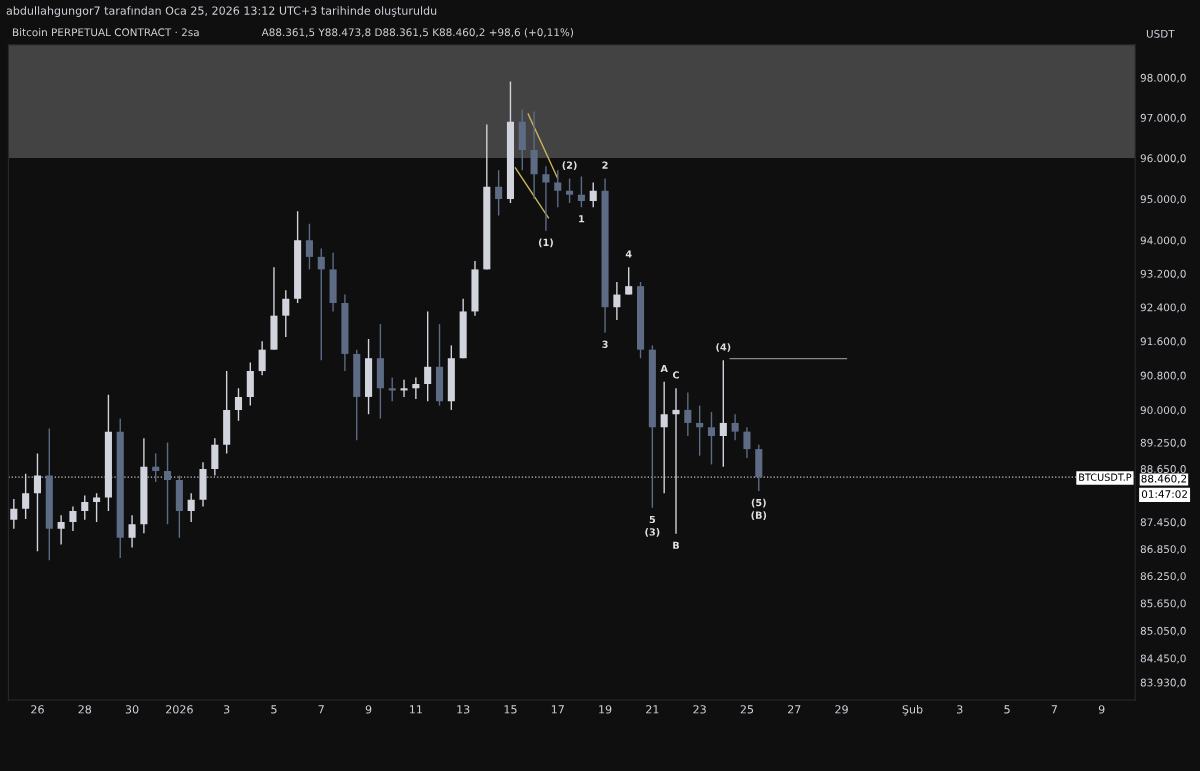  Describe the element at coordinates (1163, 577) in the screenshot. I see `y-tick-label: 86.250,0` at that location.